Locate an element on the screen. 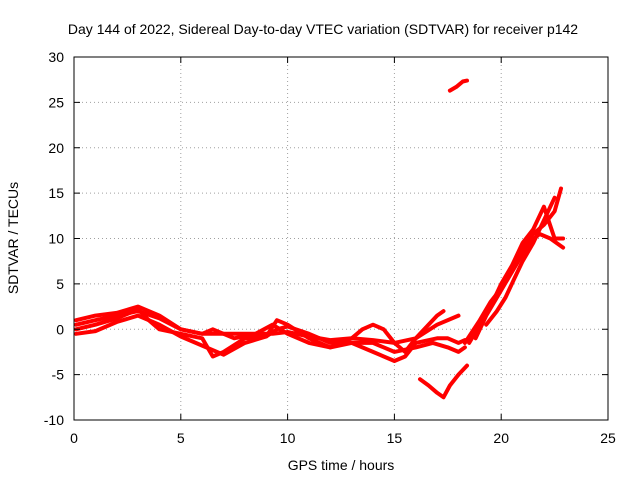  series-morning-dip is located at coordinates (443, 381).